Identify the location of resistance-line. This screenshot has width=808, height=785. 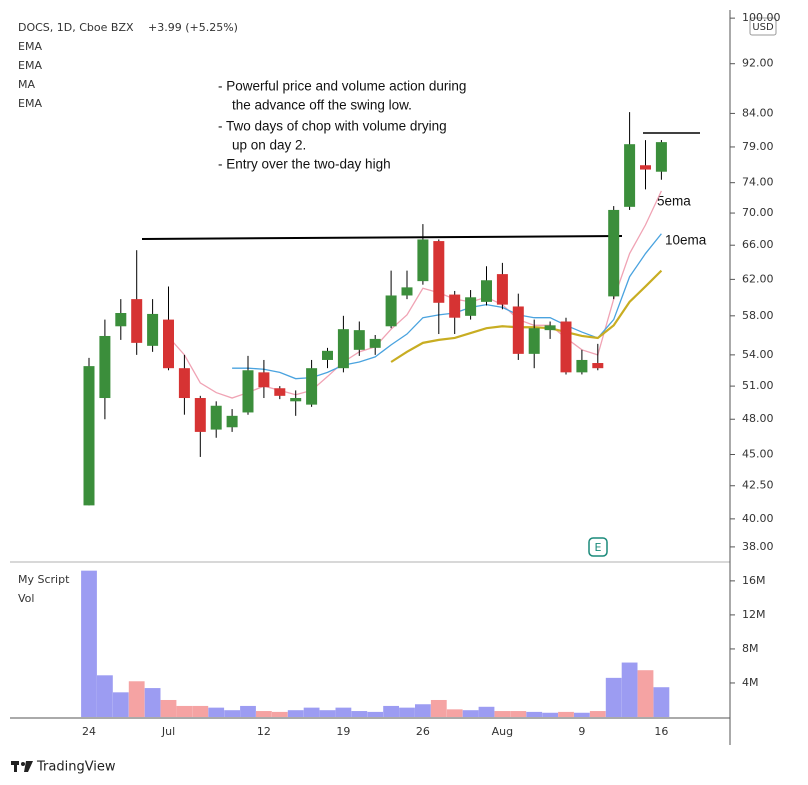
(382, 237).